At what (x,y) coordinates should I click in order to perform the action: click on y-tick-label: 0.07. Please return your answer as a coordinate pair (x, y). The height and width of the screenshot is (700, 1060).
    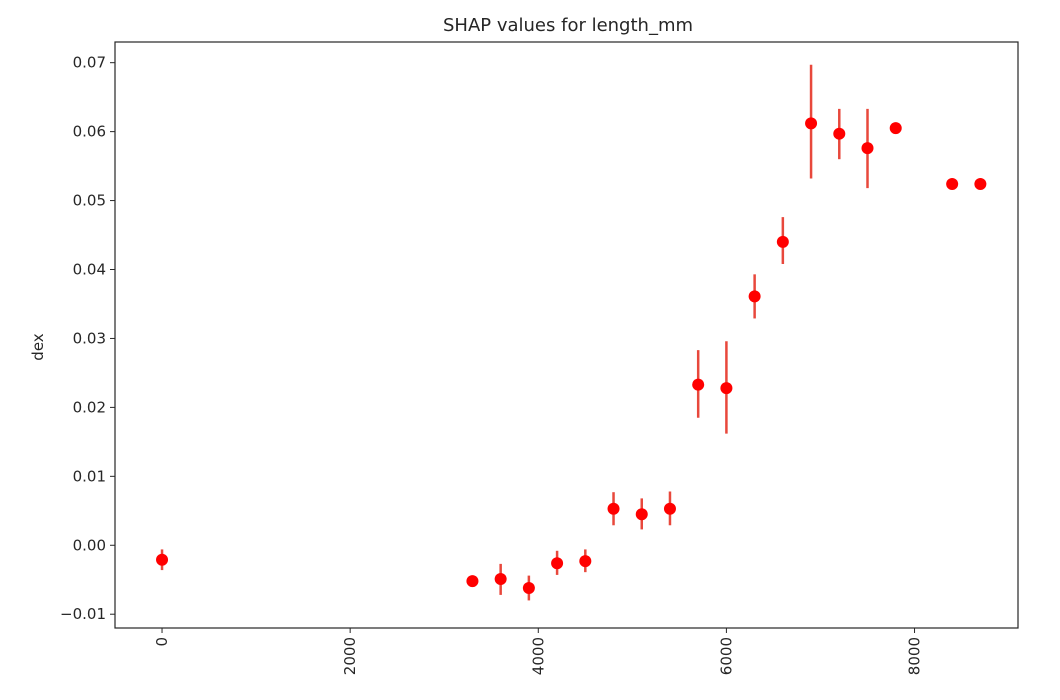
    Looking at the image, I should click on (89, 63).